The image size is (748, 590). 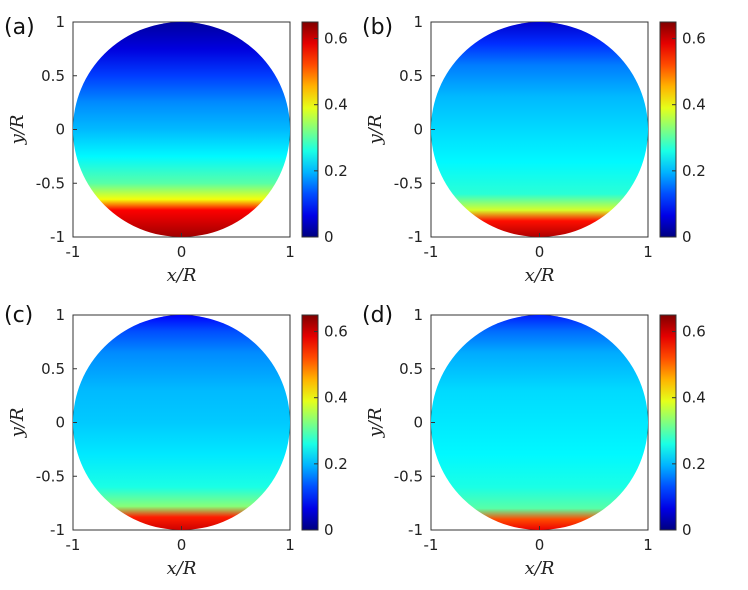 I want to click on panel-label: (d), so click(x=377, y=315).